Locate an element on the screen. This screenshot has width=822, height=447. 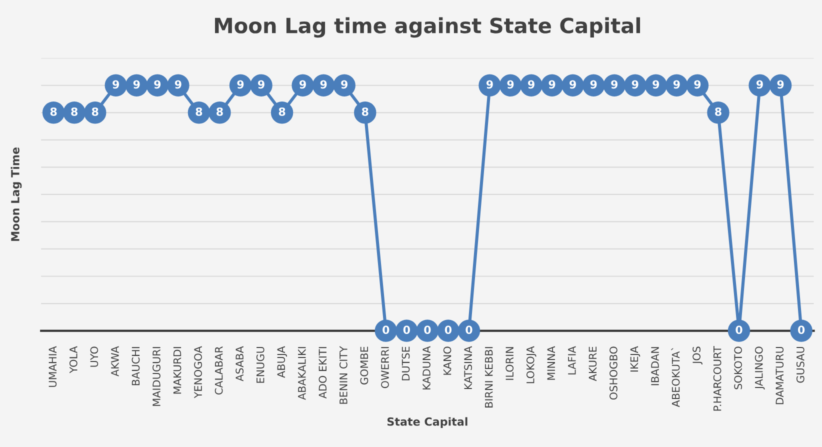
x-tick-label: UYO is located at coordinates (94, 356).